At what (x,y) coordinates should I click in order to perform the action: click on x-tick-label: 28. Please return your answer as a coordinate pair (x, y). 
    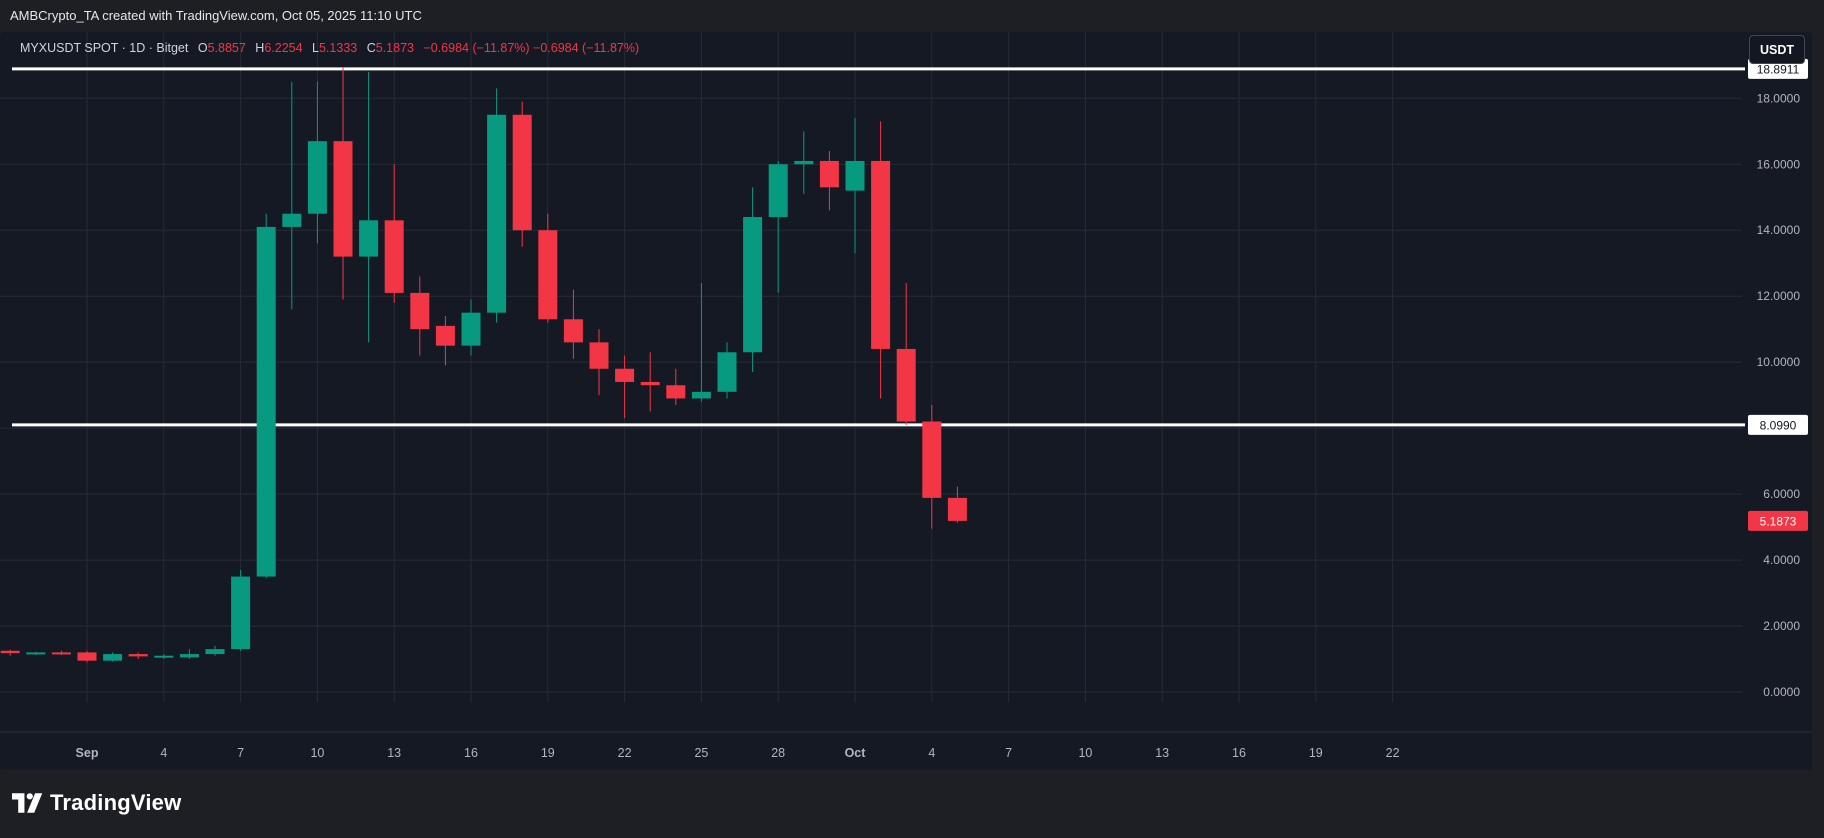
    Looking at the image, I should click on (778, 753).